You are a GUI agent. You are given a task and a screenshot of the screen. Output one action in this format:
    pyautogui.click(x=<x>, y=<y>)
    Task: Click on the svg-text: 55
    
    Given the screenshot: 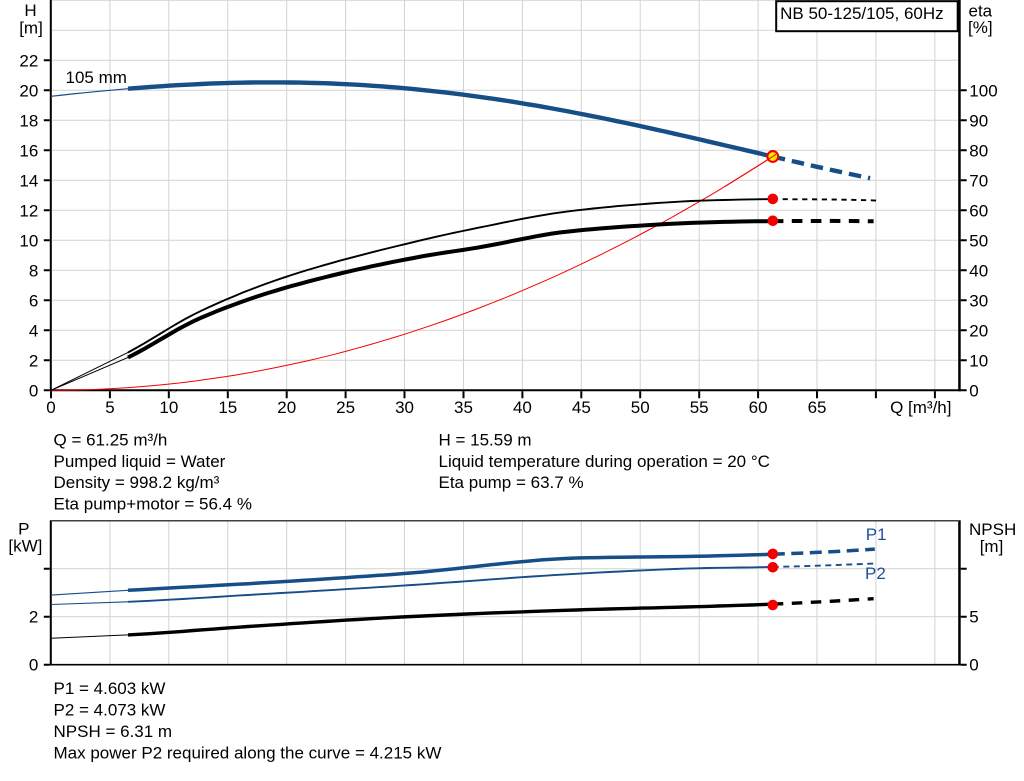 What is the action you would take?
    pyautogui.click(x=699, y=407)
    